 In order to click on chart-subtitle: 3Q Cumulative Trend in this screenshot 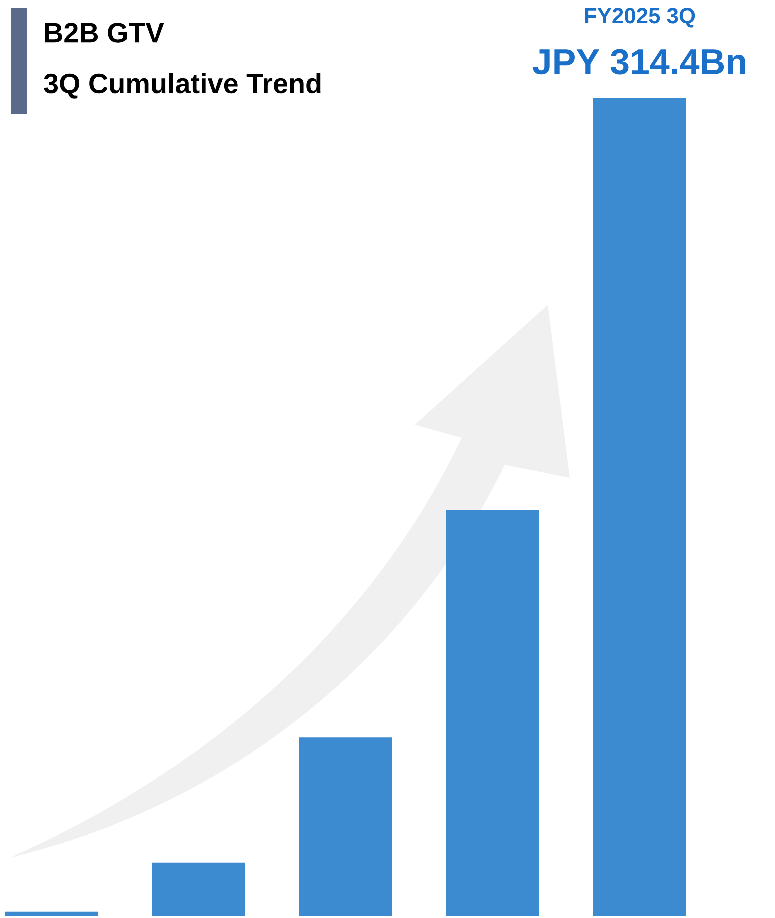, I will do `click(182, 86)`.